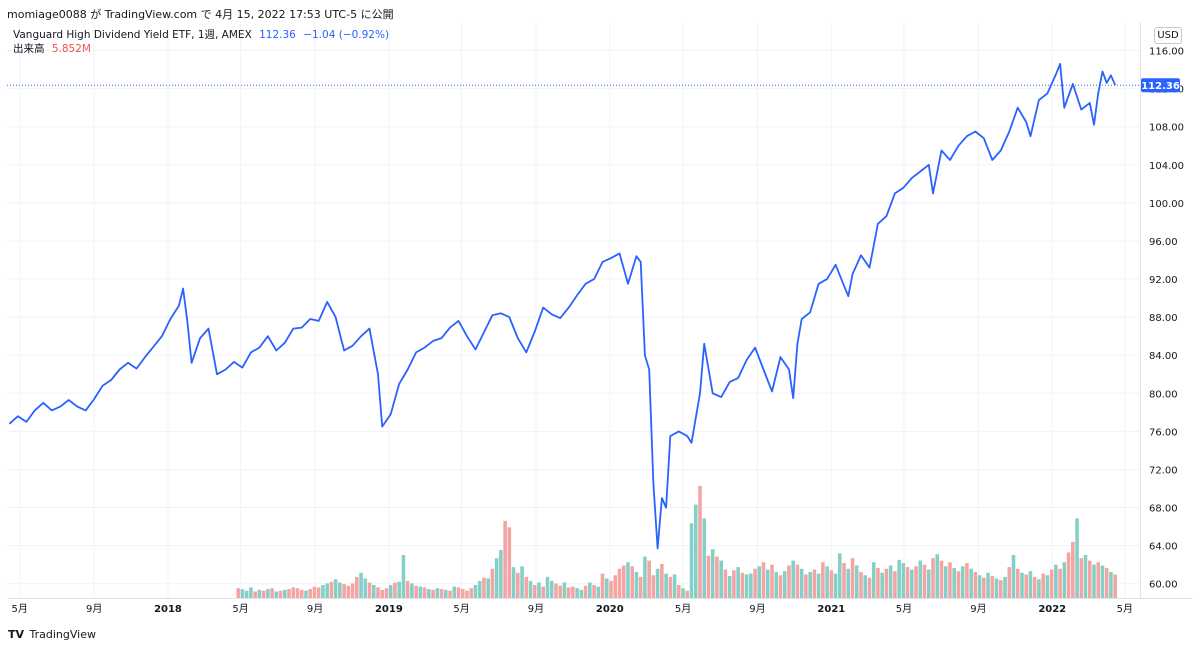  Describe the element at coordinates (71, 49) in the screenshot. I see `volume-value: 5.852M` at that location.